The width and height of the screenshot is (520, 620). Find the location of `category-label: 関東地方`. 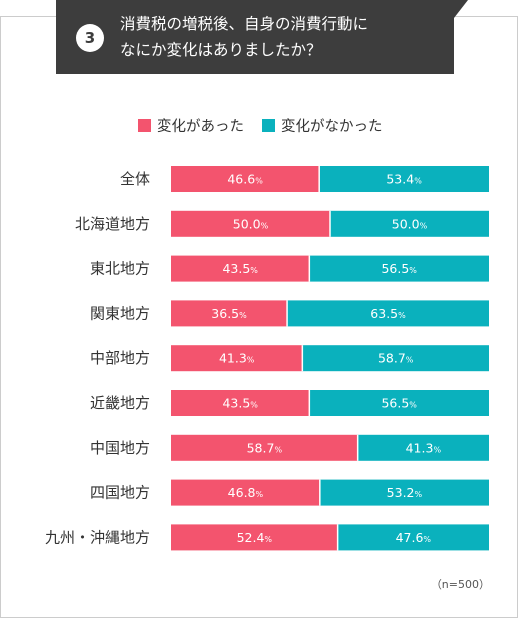

category-label: 関東地方 is located at coordinates (120, 313).